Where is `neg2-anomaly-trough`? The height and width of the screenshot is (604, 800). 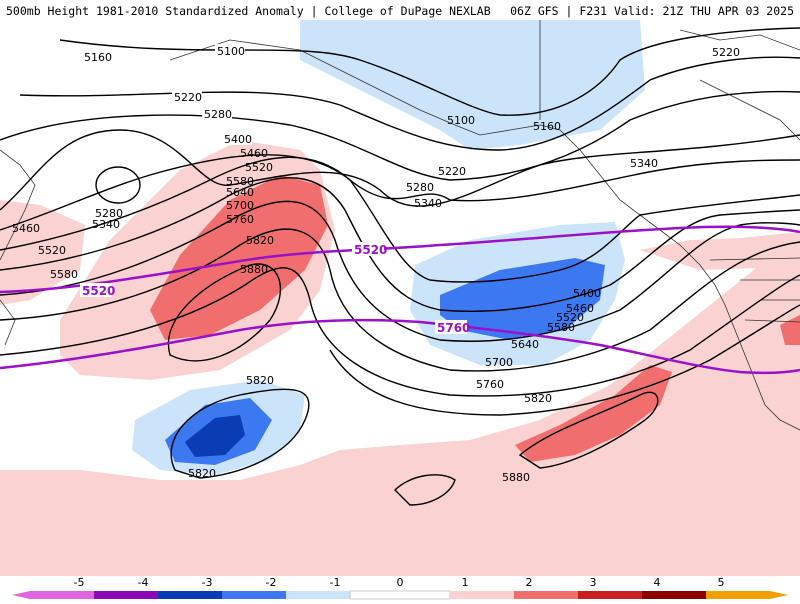 neg2-anomaly-trough is located at coordinates (522, 299).